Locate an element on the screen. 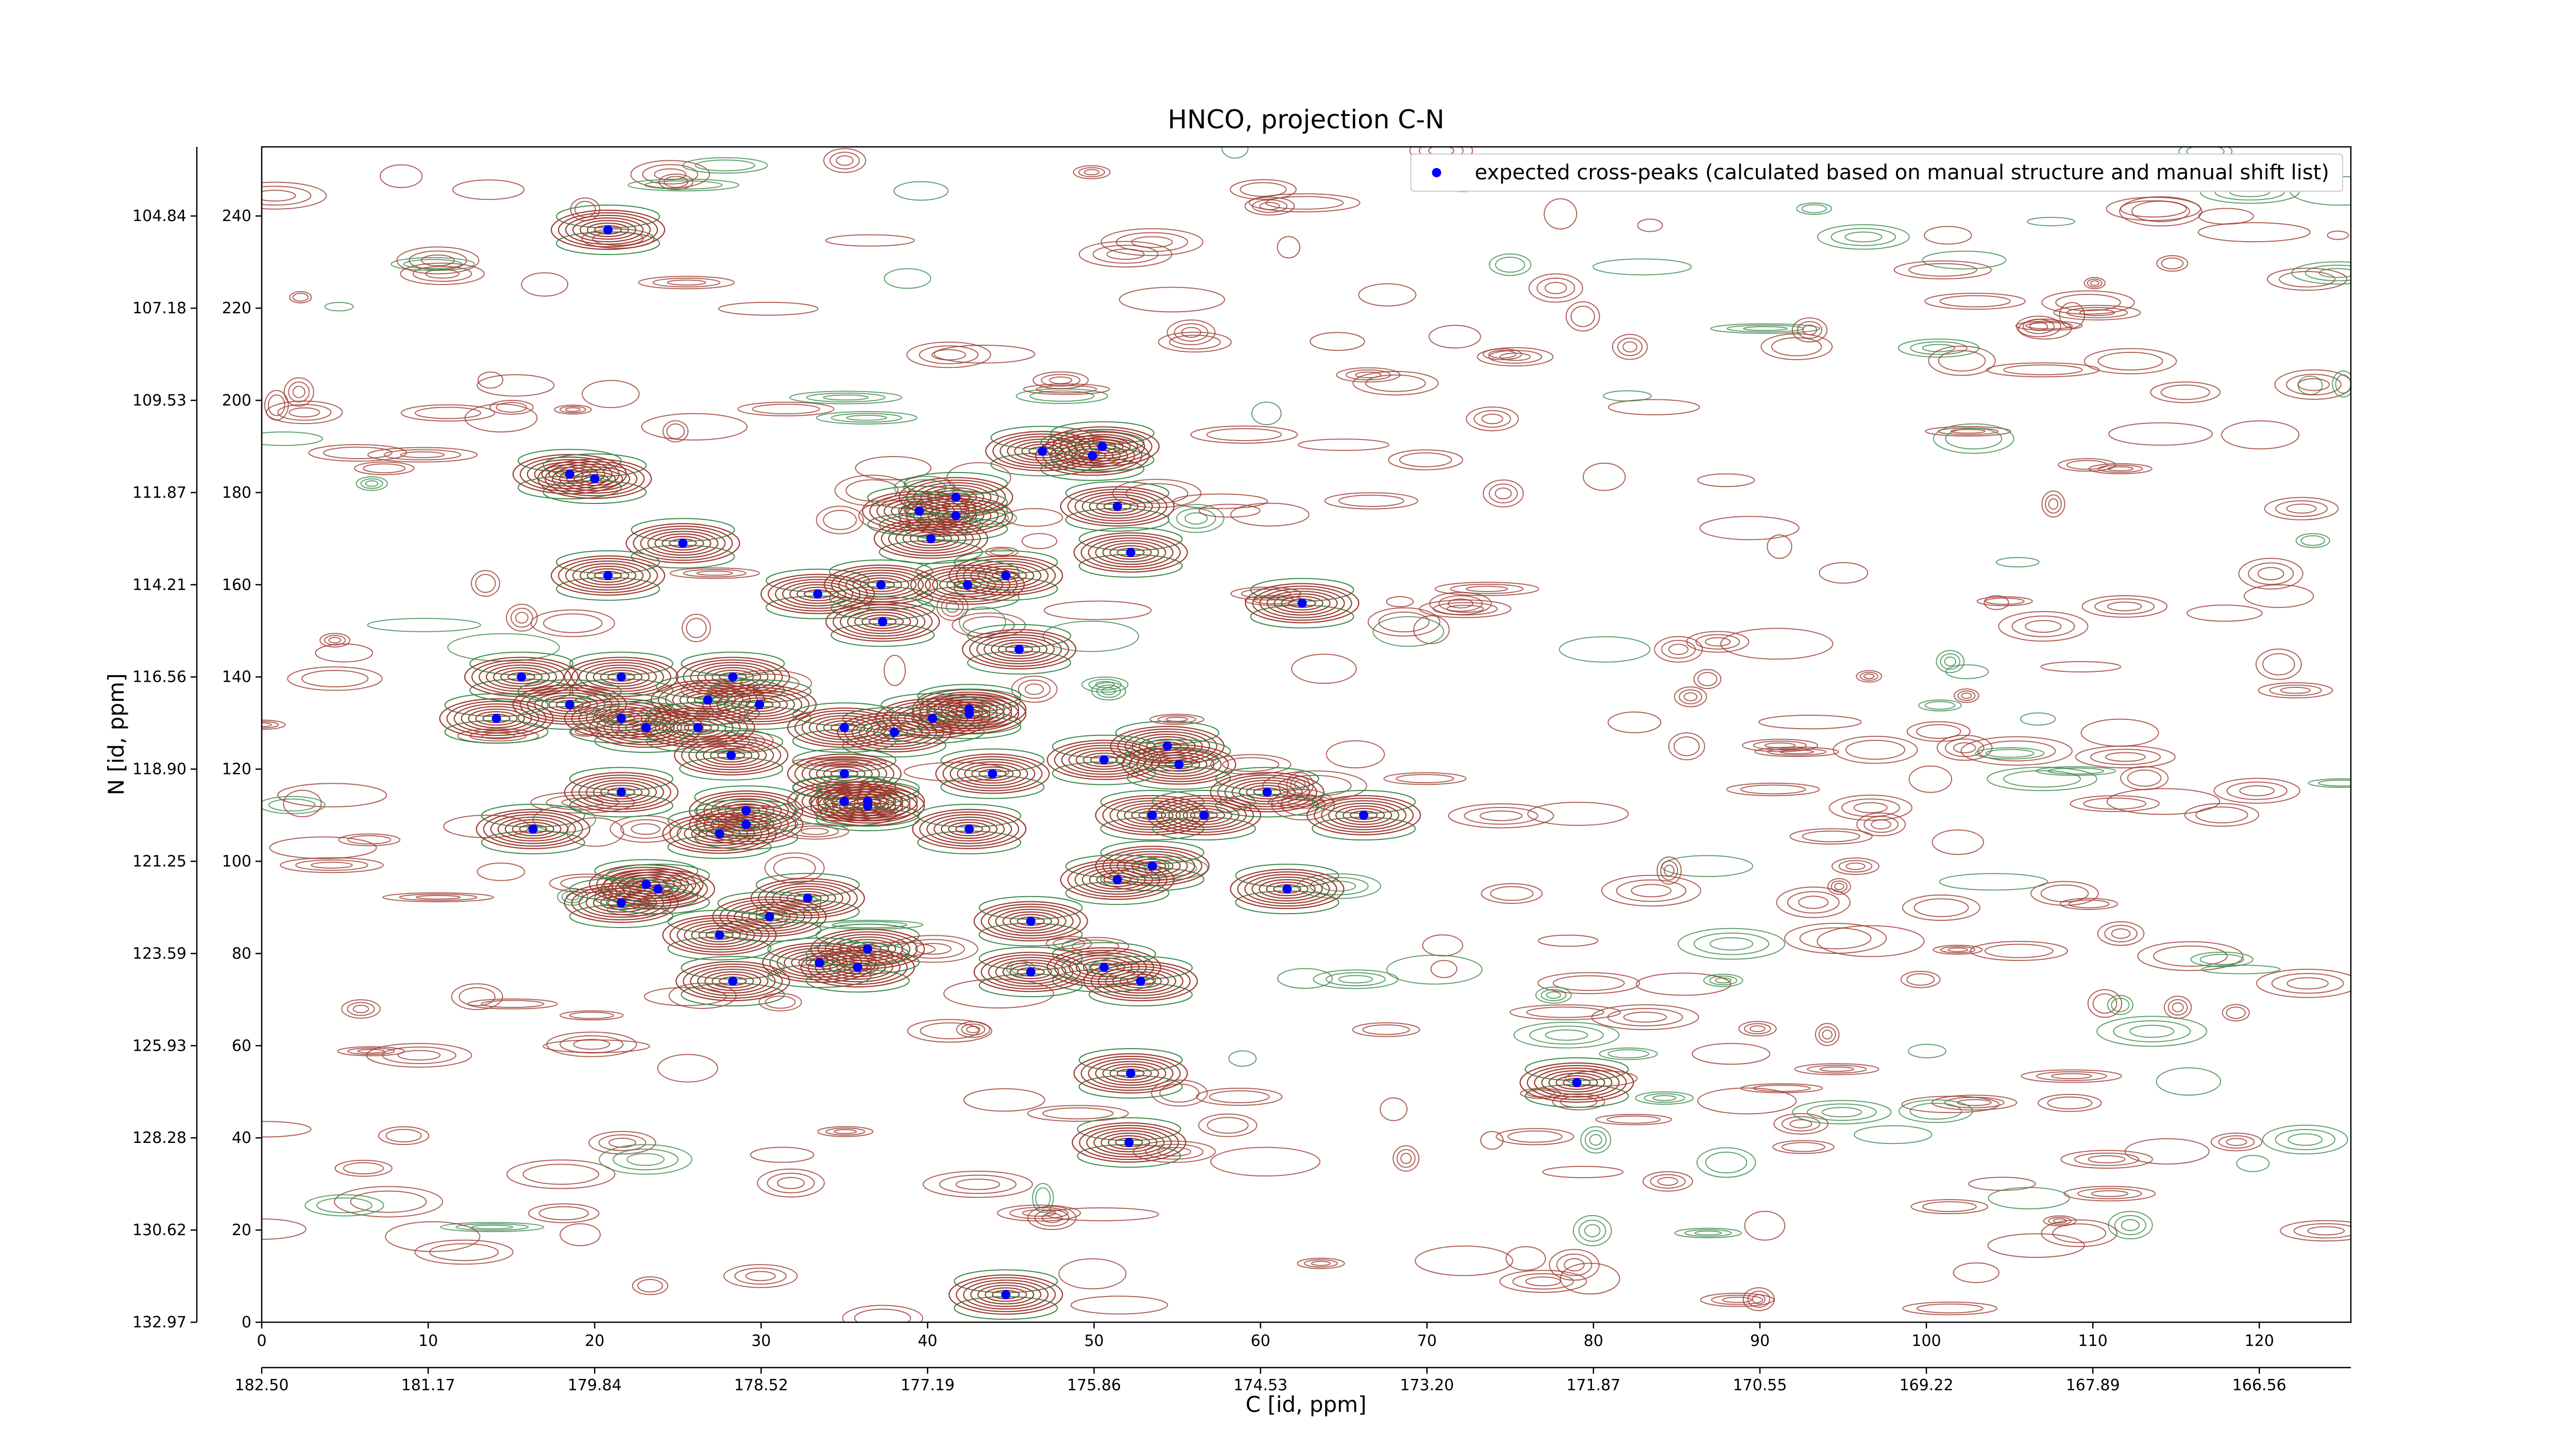  x2-tick-label: 178.52 is located at coordinates (761, 1385).